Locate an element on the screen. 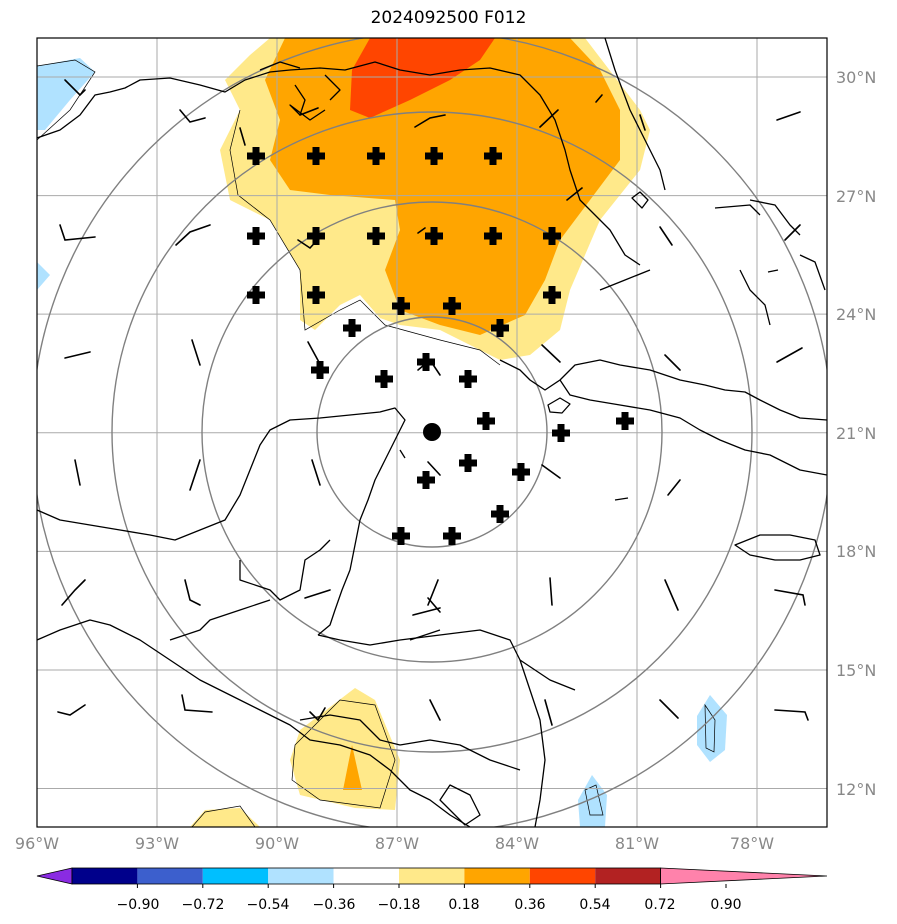 This screenshot has width=897, height=924. mississippi-delta is located at coordinates (307, 102).